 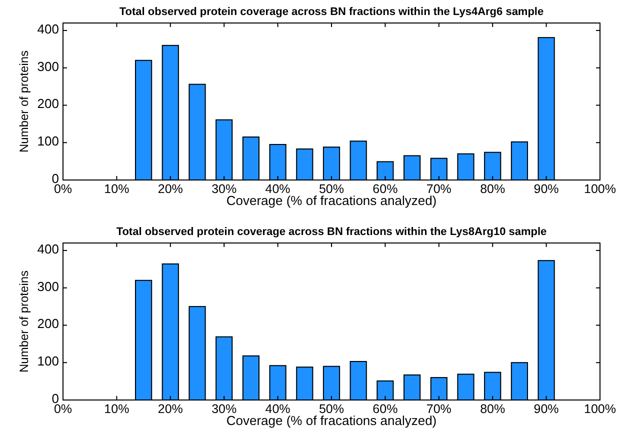 What do you see at coordinates (331, 232) in the screenshot?
I see `chart-title: Total observed protein coverage across BN fractions within the Lys8Arg10 sample` at bounding box center [331, 232].